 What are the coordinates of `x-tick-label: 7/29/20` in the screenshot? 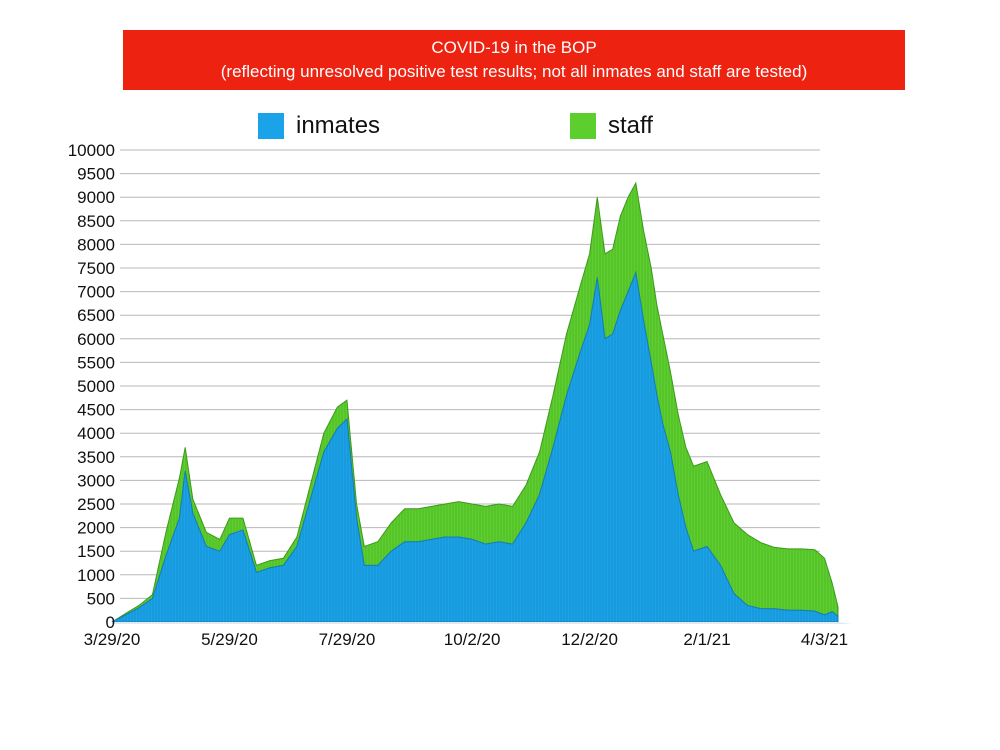 It's located at (347, 639).